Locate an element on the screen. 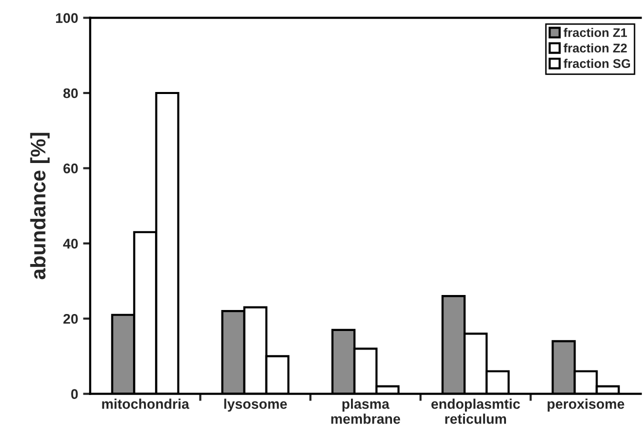 Image resolution: width=644 pixels, height=445 pixels. x-tick-label: mitochondria is located at coordinates (146, 403).